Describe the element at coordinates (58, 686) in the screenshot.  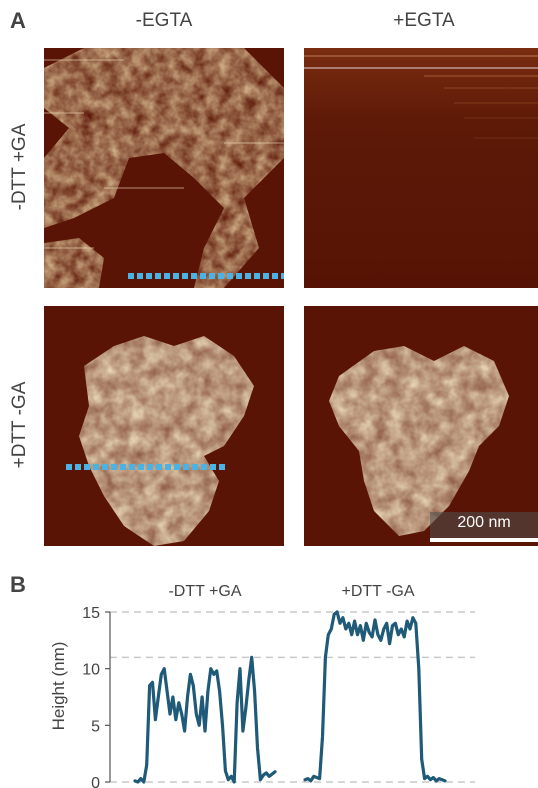
I see `y-axis-label: Height (nm)` at that location.